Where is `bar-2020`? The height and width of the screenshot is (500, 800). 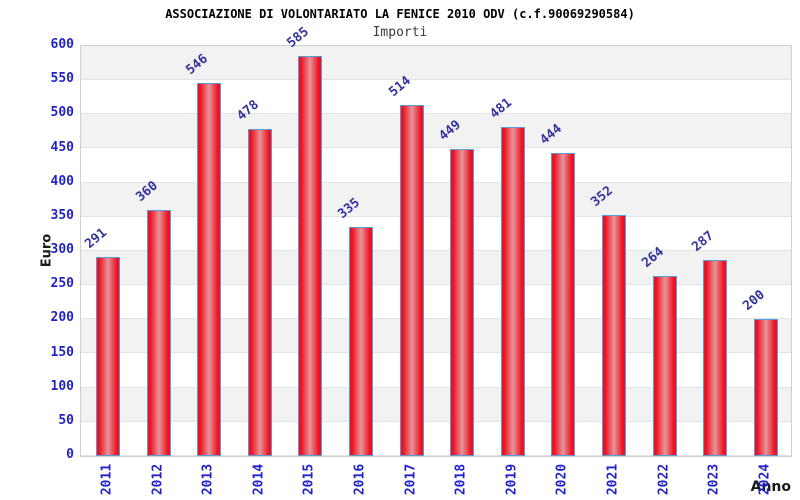 bar-2020 is located at coordinates (563, 304).